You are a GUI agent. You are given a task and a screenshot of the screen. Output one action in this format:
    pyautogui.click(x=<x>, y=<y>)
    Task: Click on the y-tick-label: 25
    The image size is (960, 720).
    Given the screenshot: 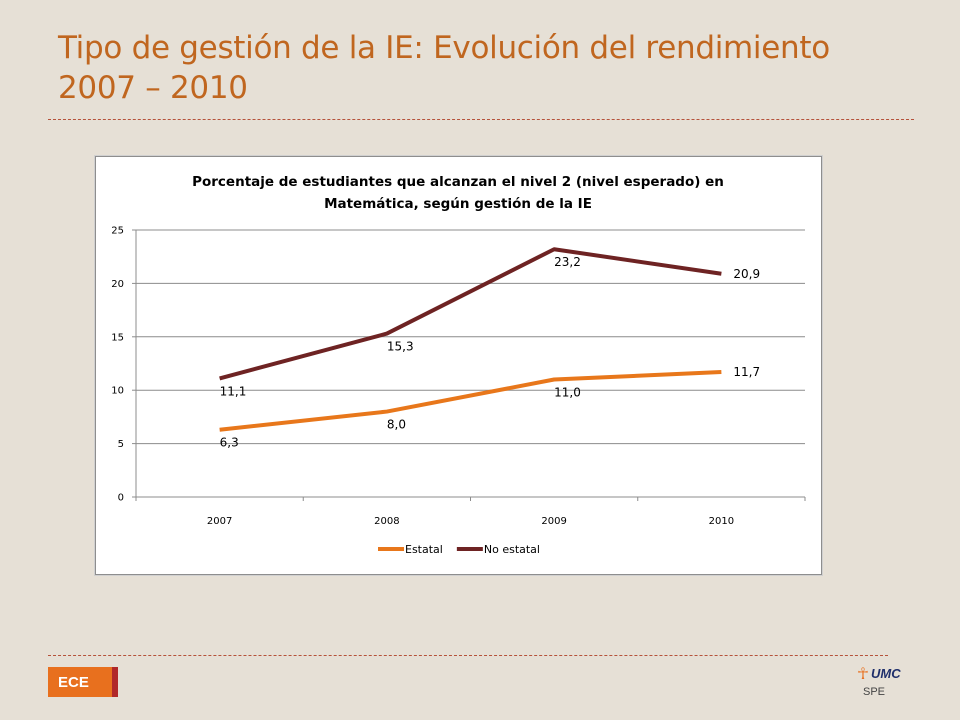 What is the action you would take?
    pyautogui.click(x=117, y=231)
    